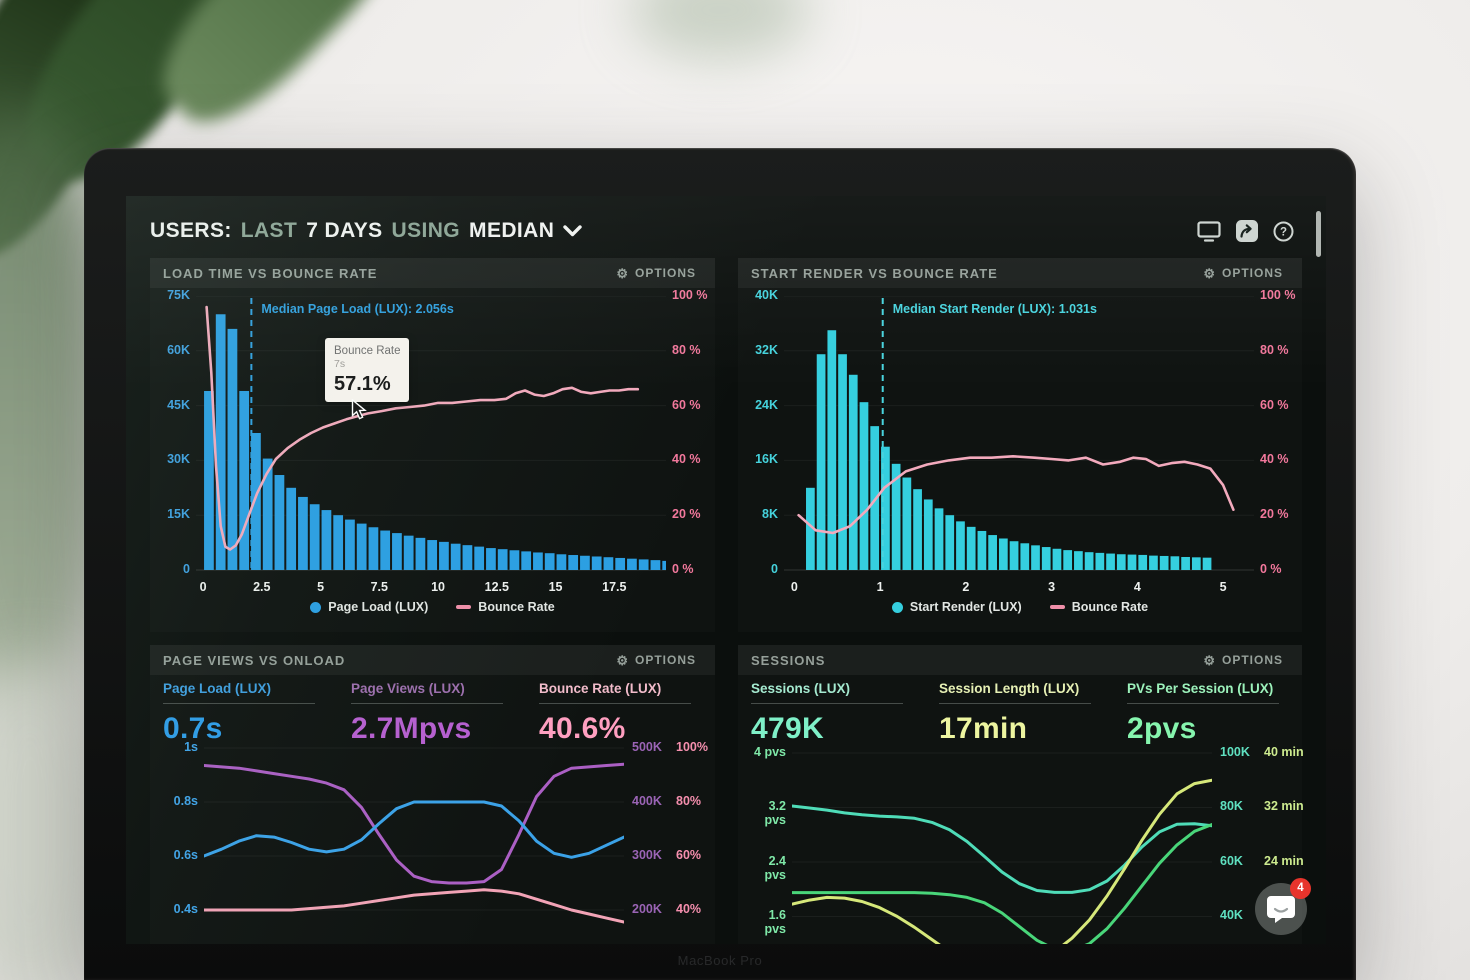 Image resolution: width=1470 pixels, height=980 pixels. Describe the element at coordinates (788, 660) in the screenshot. I see `panel-title: SESSIONS` at that location.